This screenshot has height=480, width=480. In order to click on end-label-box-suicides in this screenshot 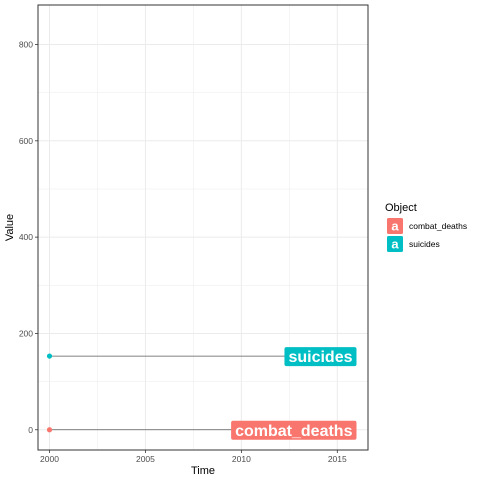, I will do `click(320, 357)`.